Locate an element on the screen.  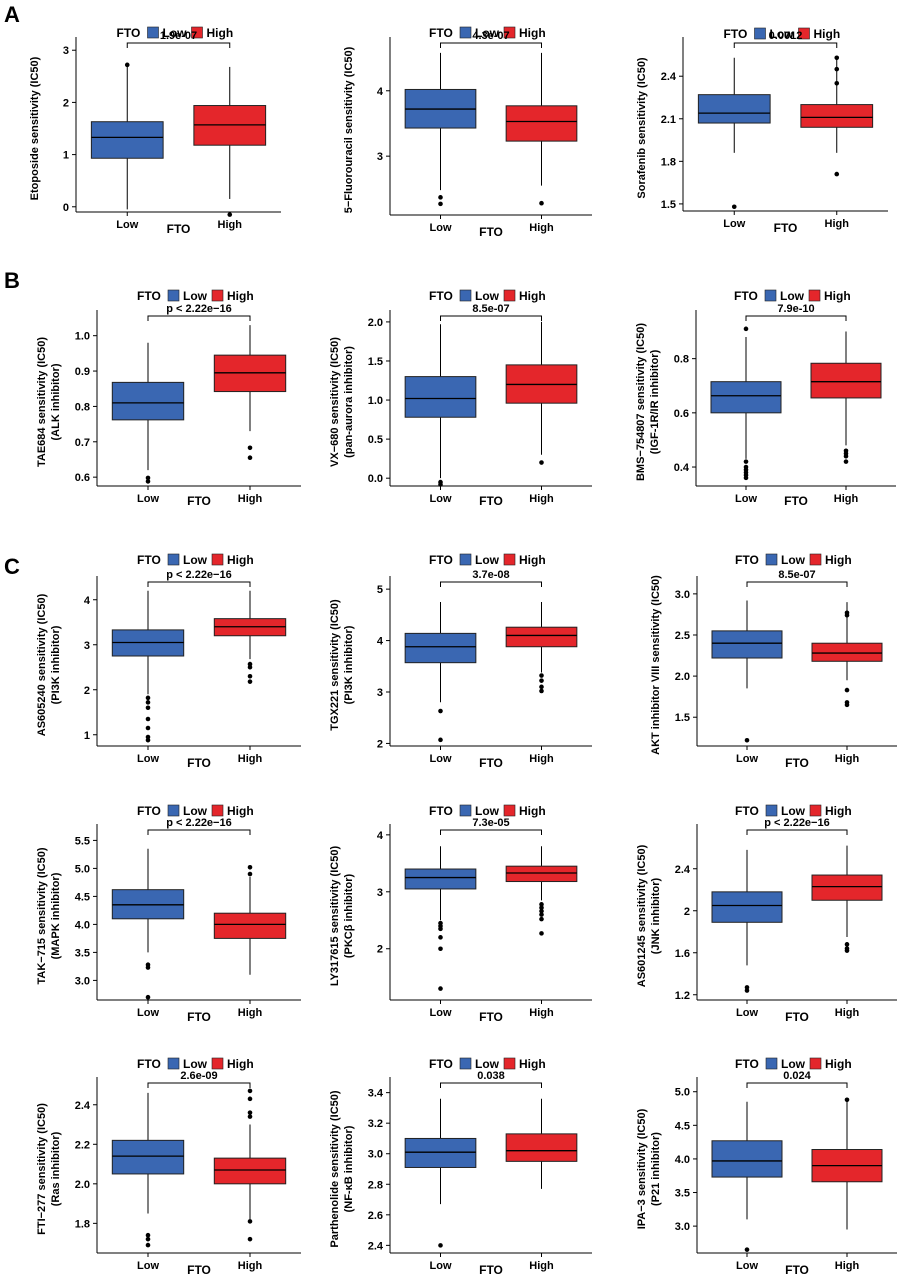
y-axis-label: Etoposide sensitivity (IC50) is located at coordinates (35, 128).